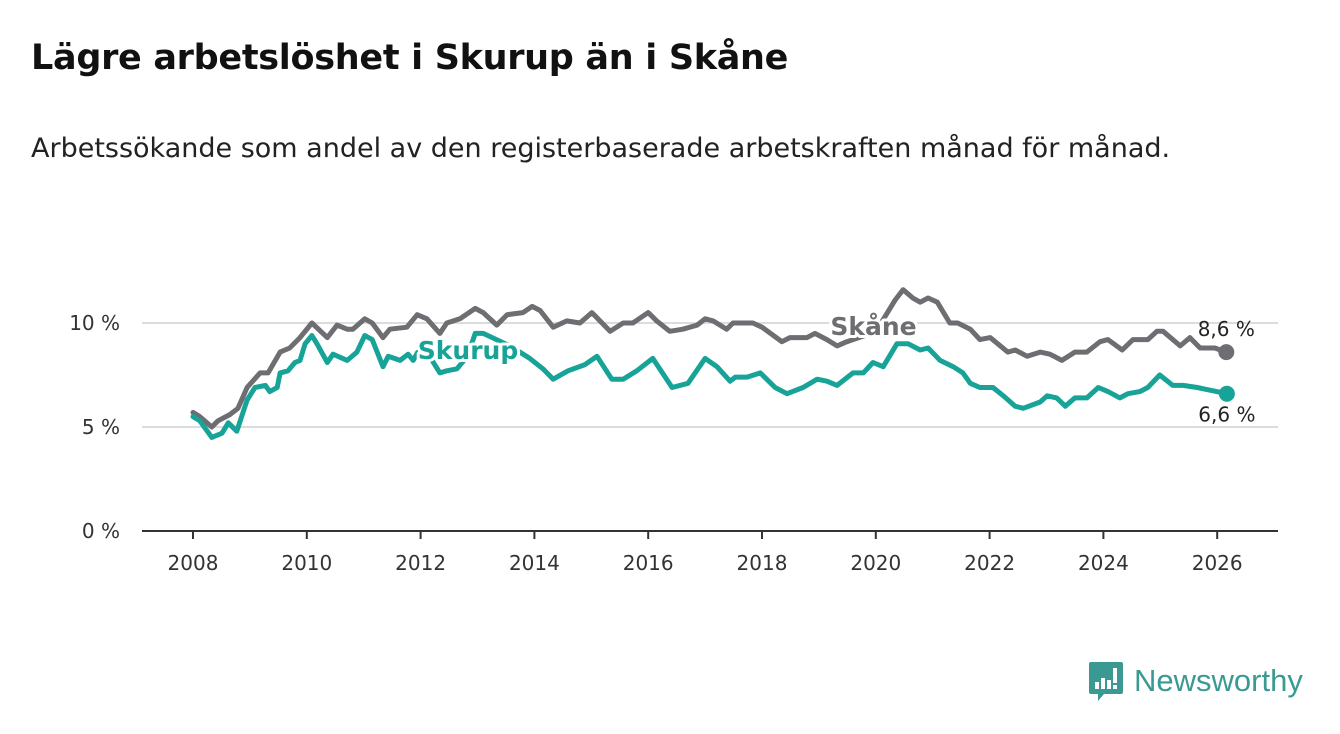 This screenshot has width=1340, height=734. What do you see at coordinates (101, 427) in the screenshot?
I see `y-tick-label: 5 %` at bounding box center [101, 427].